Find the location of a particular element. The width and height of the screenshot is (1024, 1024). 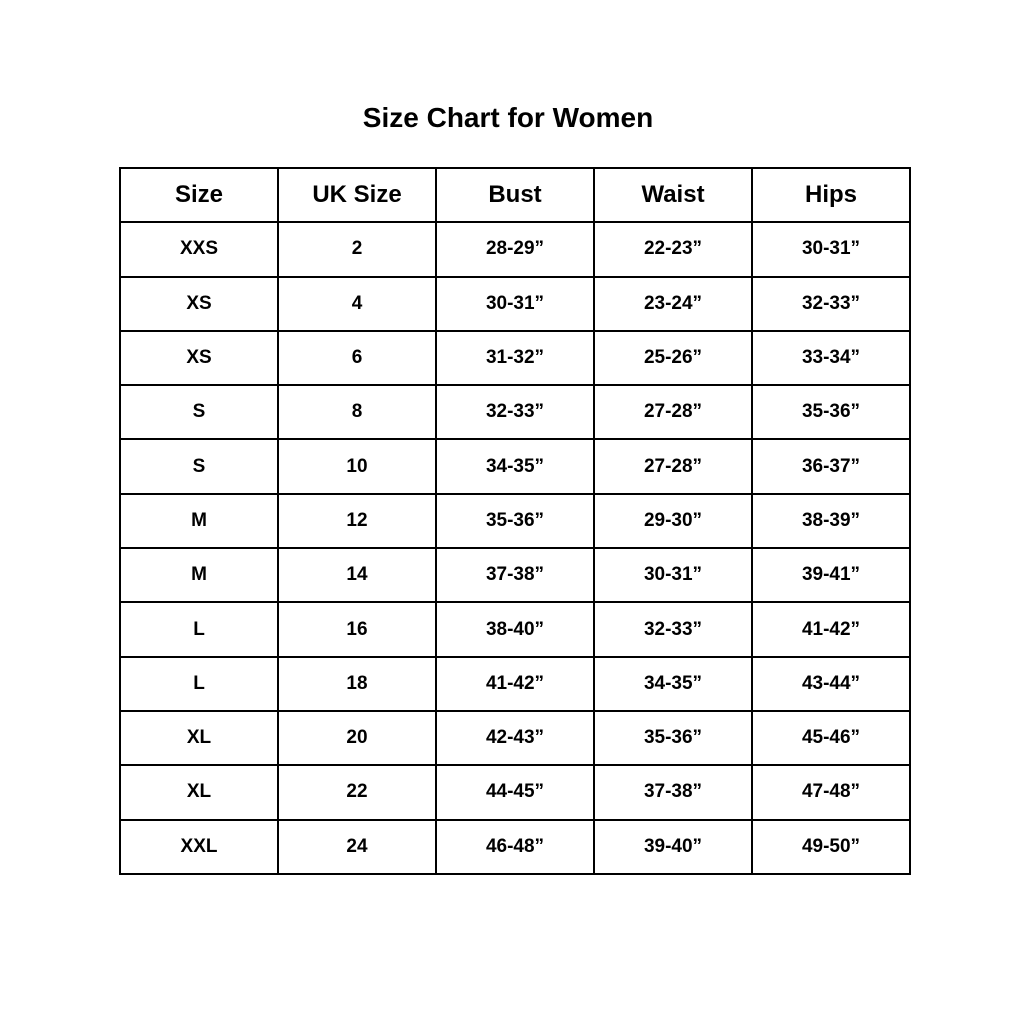

waist-cell: 25-26” is located at coordinates (673, 358).